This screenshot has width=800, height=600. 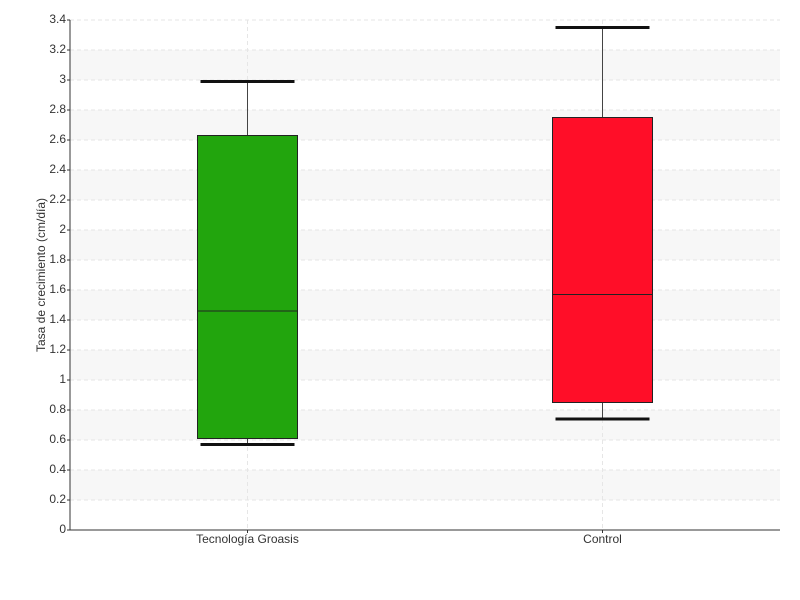 What do you see at coordinates (62, 229) in the screenshot?
I see `y-tick-label: 2` at bounding box center [62, 229].